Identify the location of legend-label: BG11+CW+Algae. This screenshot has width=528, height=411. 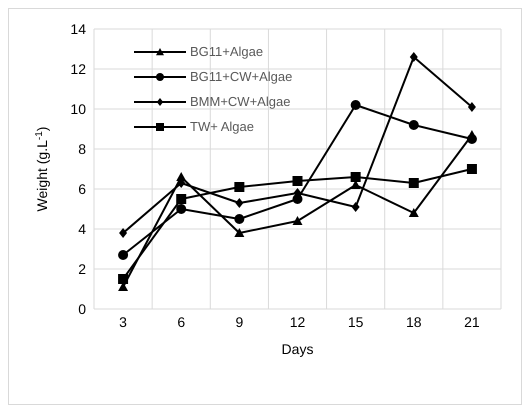
(241, 76).